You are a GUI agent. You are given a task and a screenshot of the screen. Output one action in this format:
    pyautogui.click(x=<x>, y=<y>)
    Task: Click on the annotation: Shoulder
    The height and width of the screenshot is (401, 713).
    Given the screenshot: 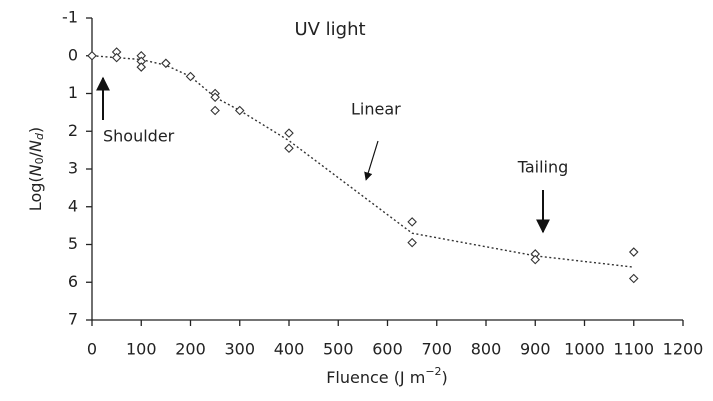 What is the action you would take?
    pyautogui.click(x=139, y=136)
    